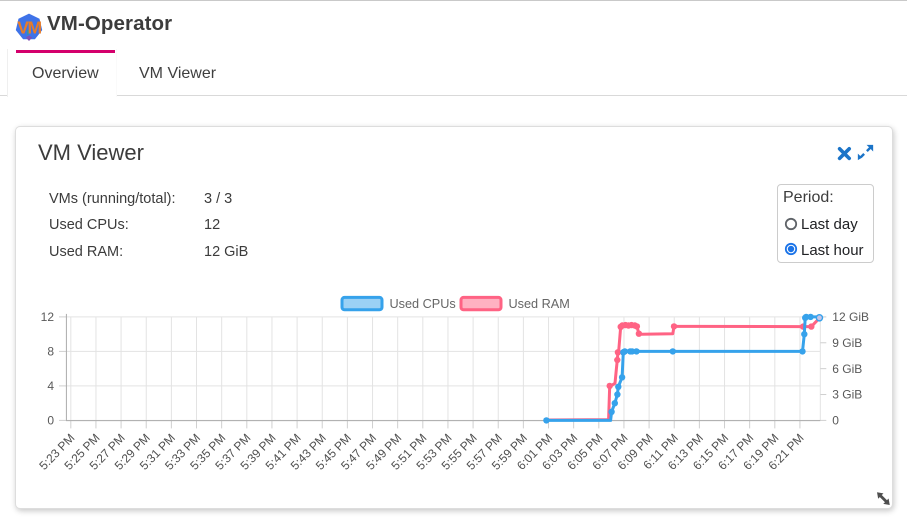 Image resolution: width=907 pixels, height=525 pixels. I want to click on svg-text: 6 GiB, so click(847, 369).